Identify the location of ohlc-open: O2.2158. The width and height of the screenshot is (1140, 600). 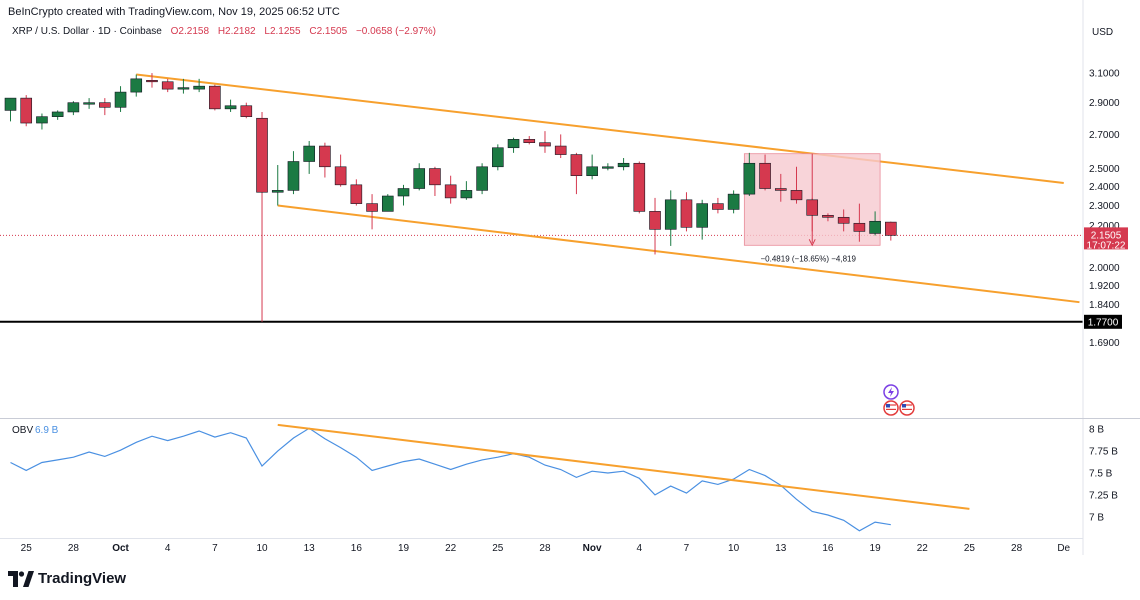
(190, 31).